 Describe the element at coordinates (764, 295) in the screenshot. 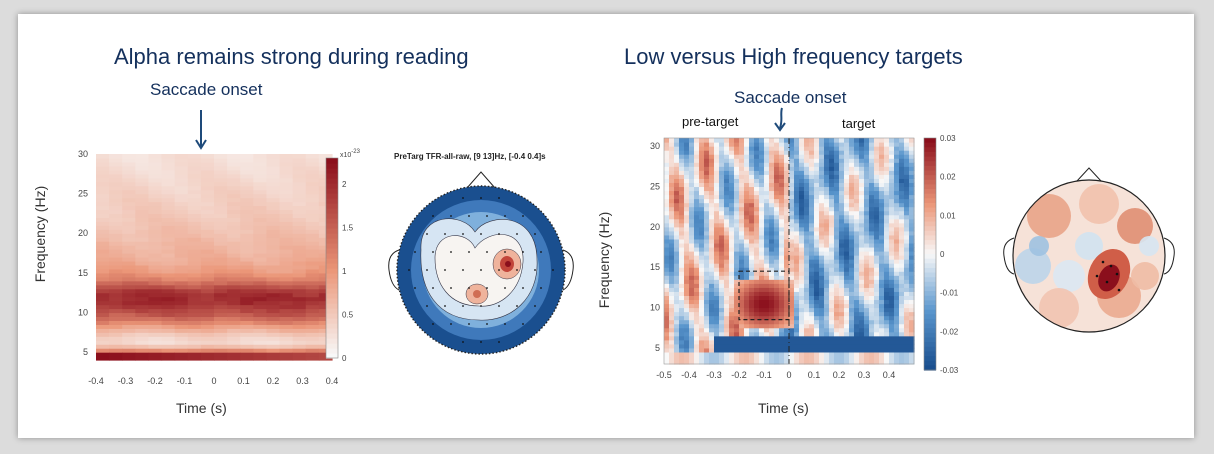

I see `highlight-box` at that location.